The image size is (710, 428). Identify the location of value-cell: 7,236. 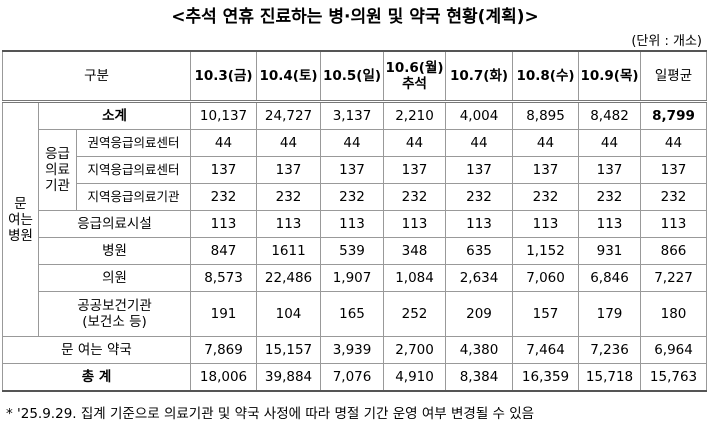
(610, 350).